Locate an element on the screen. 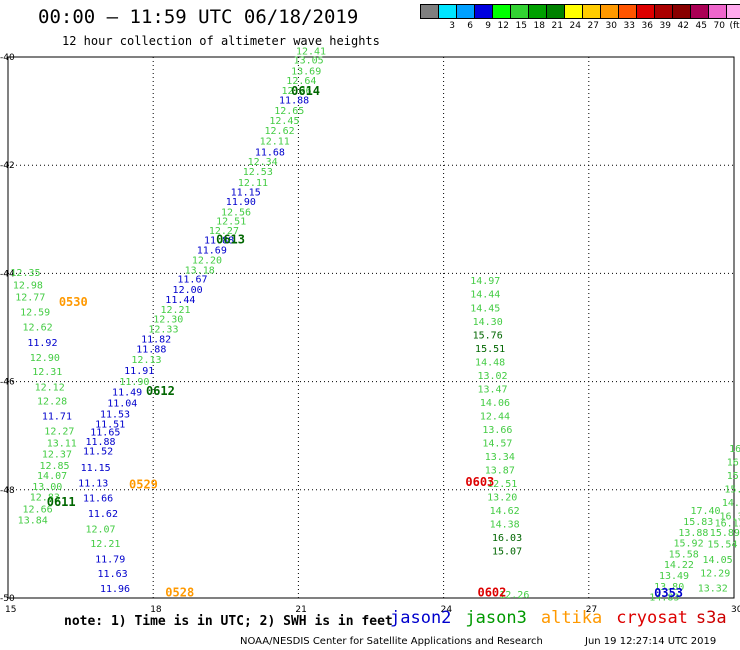  data-label: 12.12 is located at coordinates (50, 387).